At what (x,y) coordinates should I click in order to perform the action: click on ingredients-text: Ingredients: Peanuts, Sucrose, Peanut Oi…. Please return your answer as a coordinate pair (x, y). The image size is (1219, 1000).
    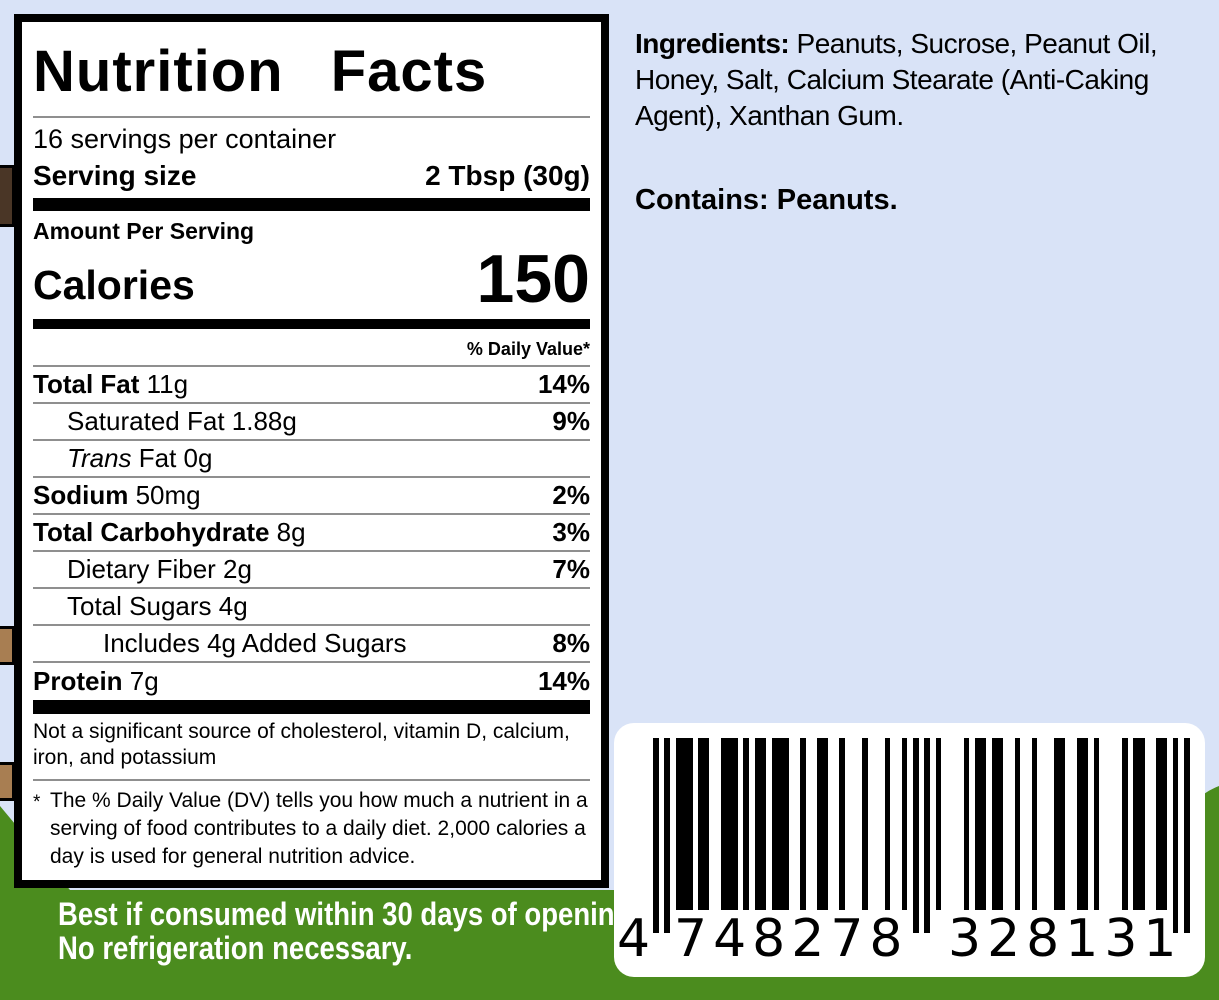
    Looking at the image, I should click on (915, 80).